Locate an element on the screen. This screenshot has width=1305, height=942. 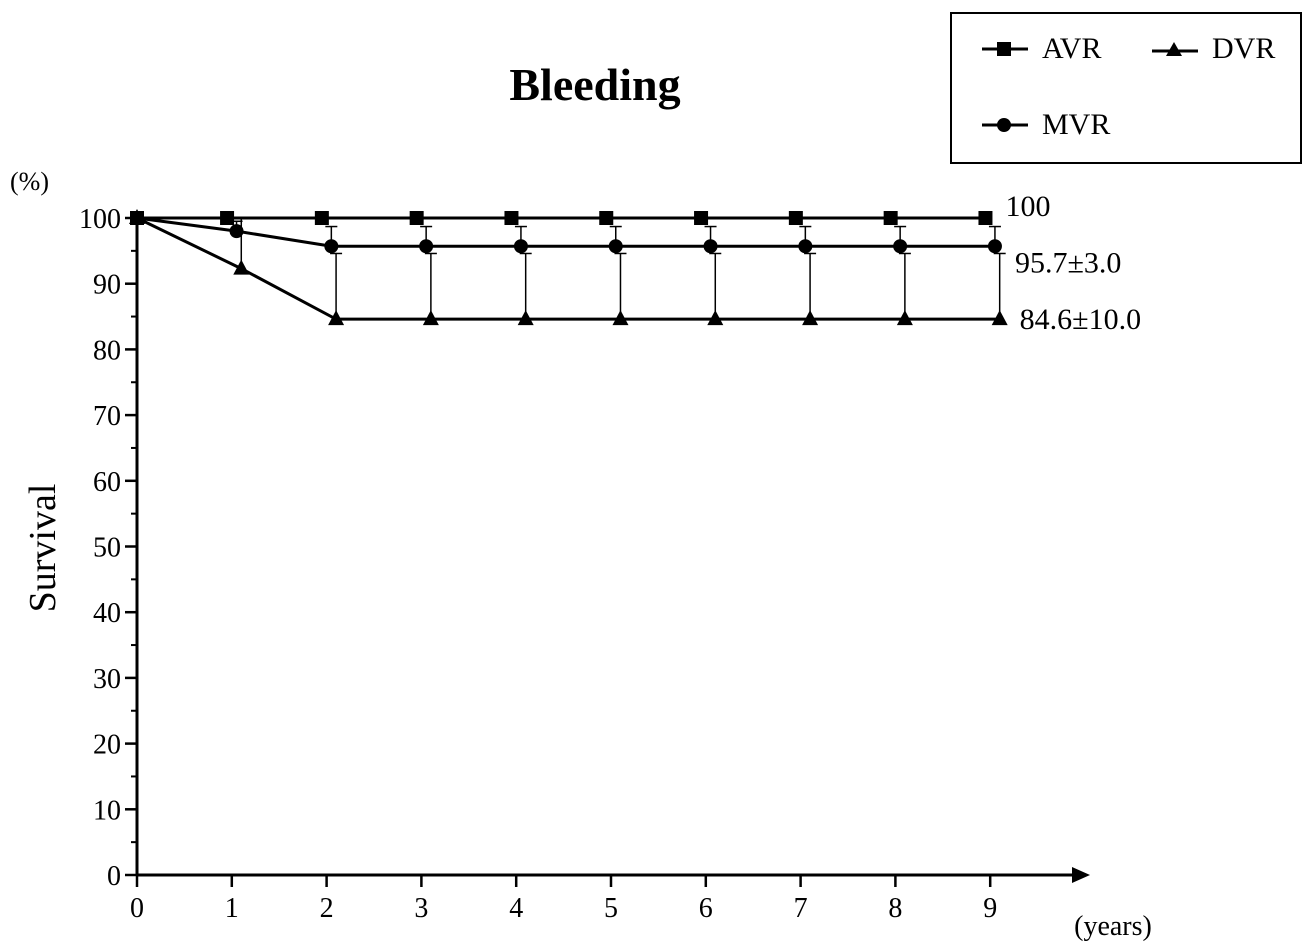
legend-label-dvr: DVR is located at coordinates (1244, 48).